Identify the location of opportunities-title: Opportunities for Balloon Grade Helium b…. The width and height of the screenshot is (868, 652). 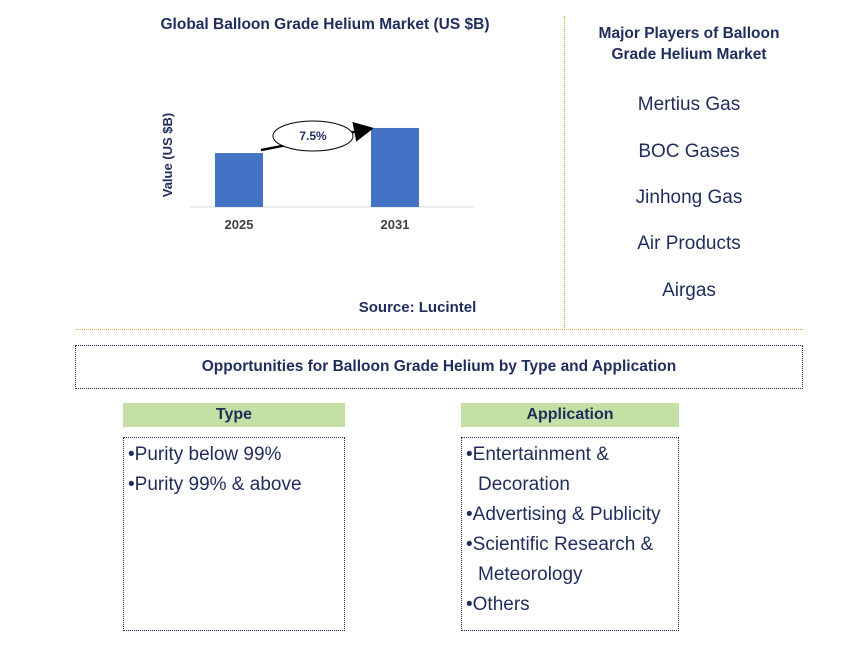
(439, 367).